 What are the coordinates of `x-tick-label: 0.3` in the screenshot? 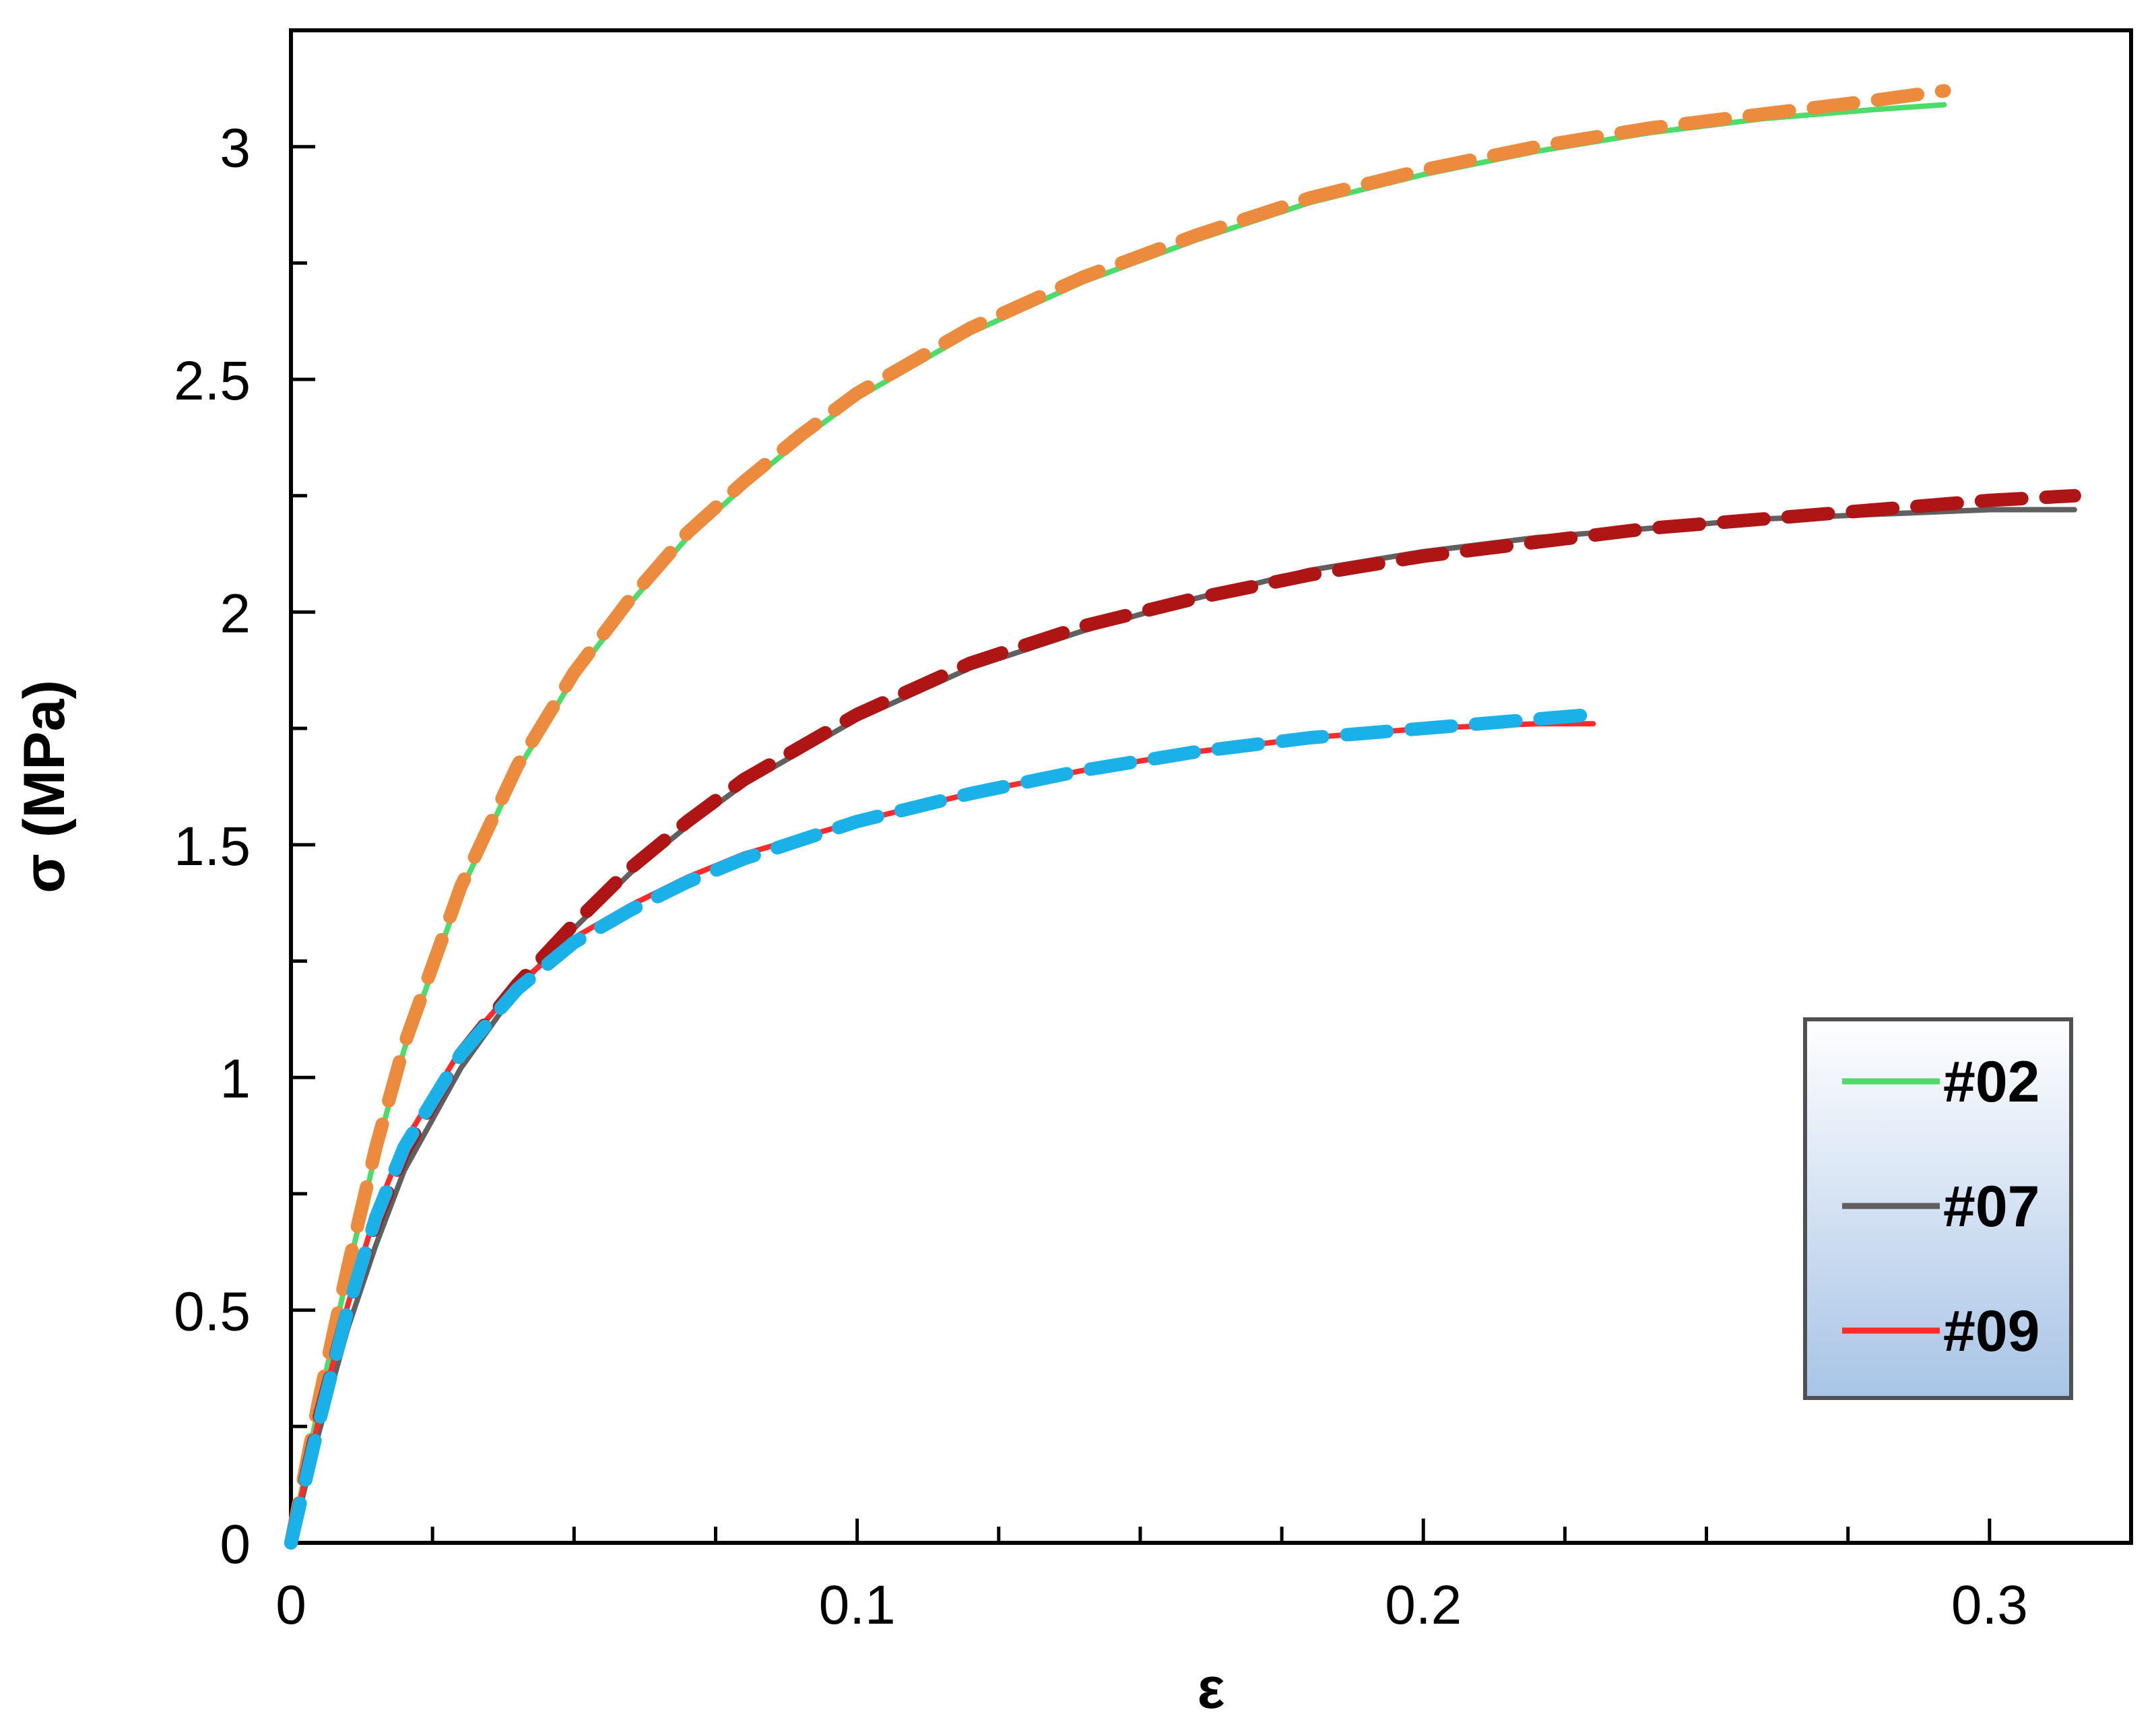 It's located at (1990, 1605).